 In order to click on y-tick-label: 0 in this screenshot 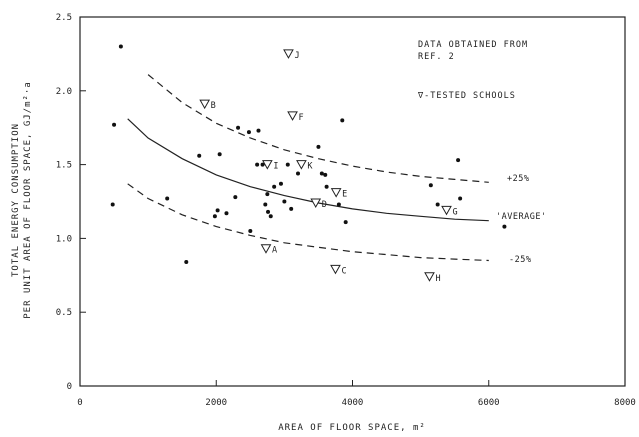, I will do `click(69, 387)`.